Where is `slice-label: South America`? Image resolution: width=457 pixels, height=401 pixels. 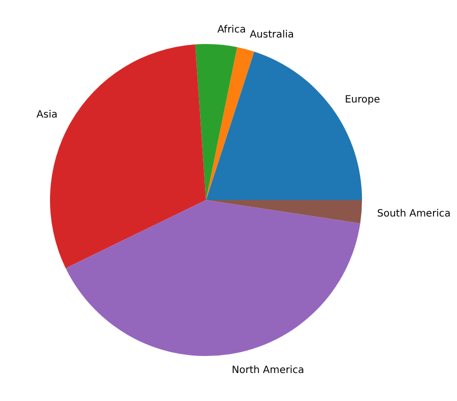 slice-label: South America is located at coordinates (414, 214).